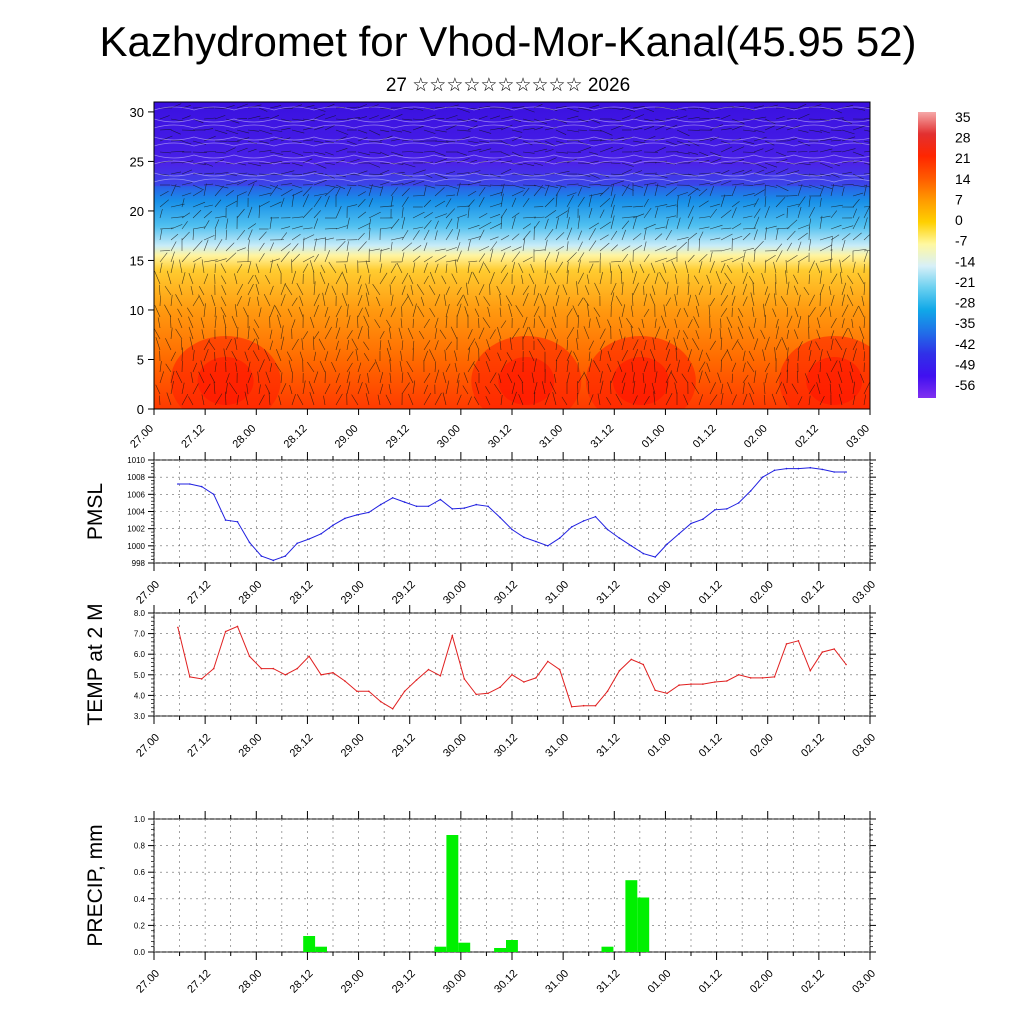 The width and height of the screenshot is (1024, 1024). What do you see at coordinates (762, 593) in the screenshot?
I see `x-tick-label: 02.00` at bounding box center [762, 593].